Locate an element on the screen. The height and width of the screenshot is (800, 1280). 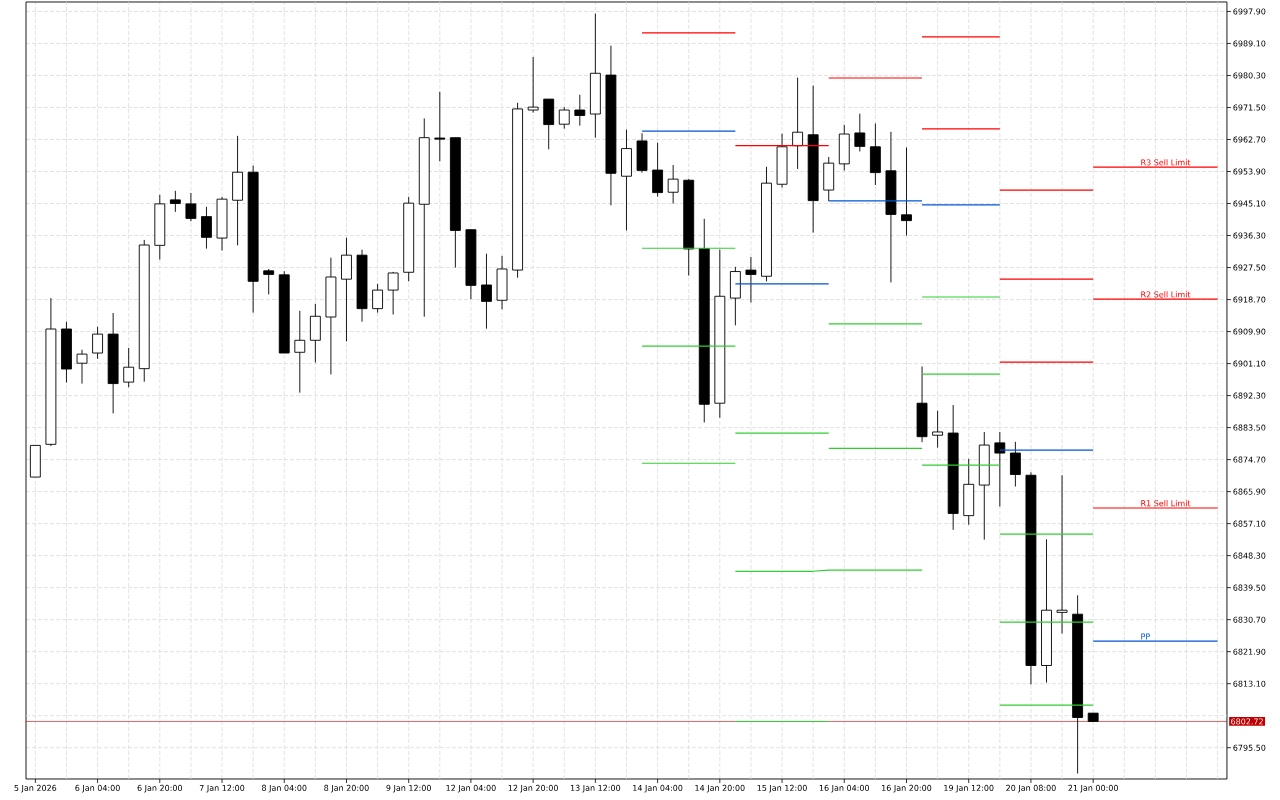
y-tick-label: 6848.30 is located at coordinates (1249, 555).